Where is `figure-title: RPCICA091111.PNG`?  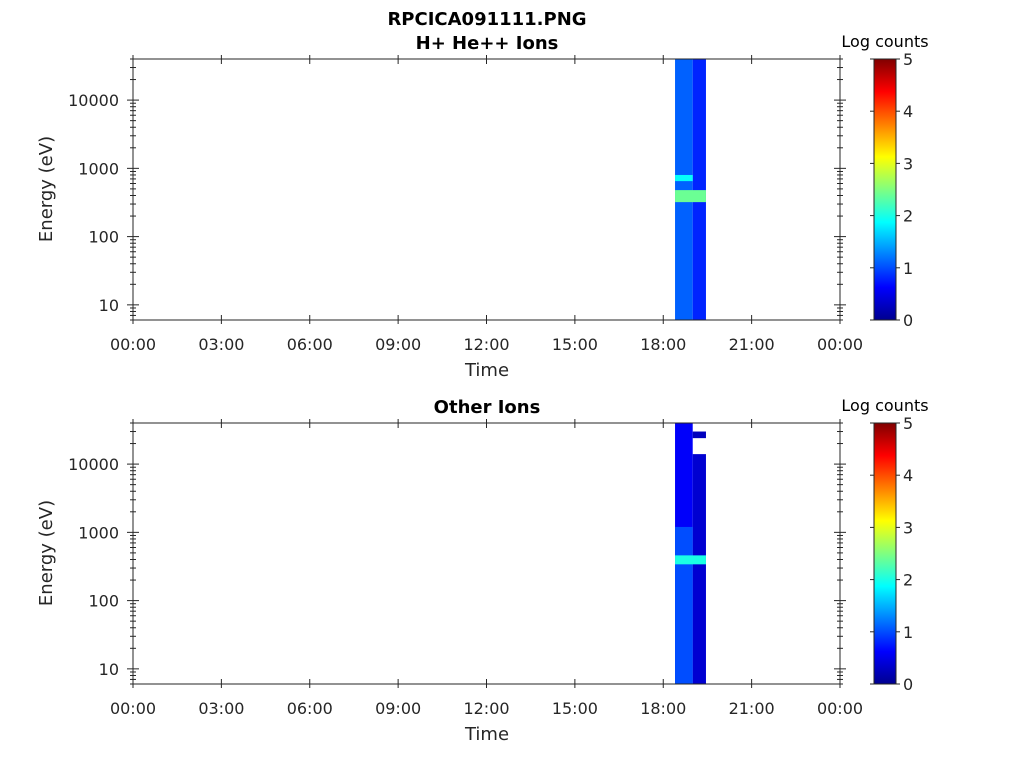
figure-title: RPCICA091111.PNG is located at coordinates (486, 19).